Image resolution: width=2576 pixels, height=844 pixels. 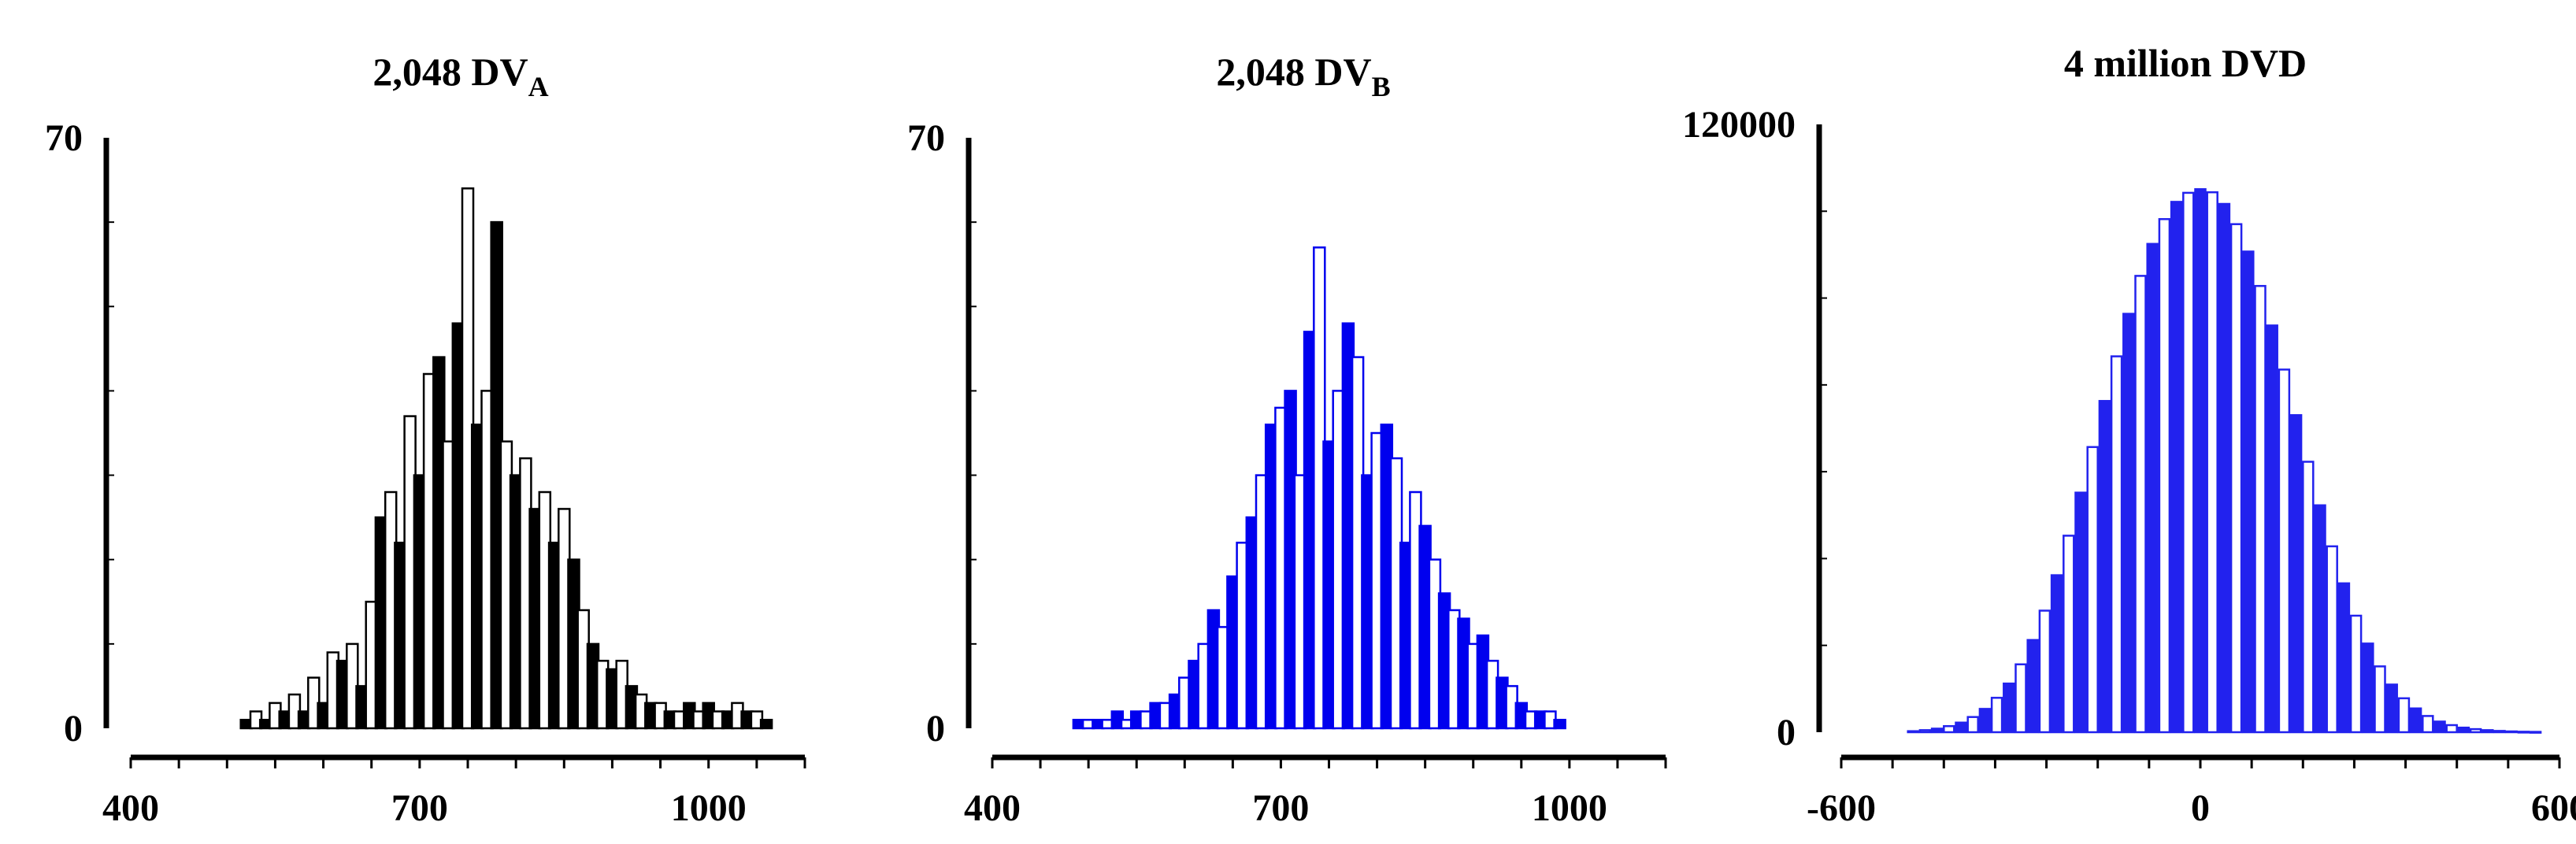 What do you see at coordinates (1841, 808) in the screenshot?
I see `x-tick-label--600: -600` at bounding box center [1841, 808].